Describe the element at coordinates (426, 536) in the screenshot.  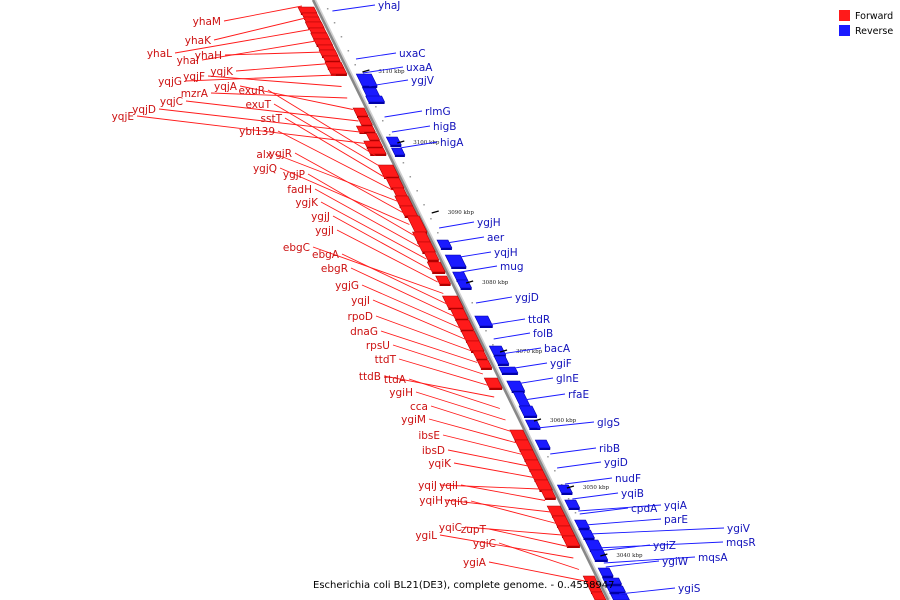
I see `forward-gene-label-ygiL: ygiL` at that location.